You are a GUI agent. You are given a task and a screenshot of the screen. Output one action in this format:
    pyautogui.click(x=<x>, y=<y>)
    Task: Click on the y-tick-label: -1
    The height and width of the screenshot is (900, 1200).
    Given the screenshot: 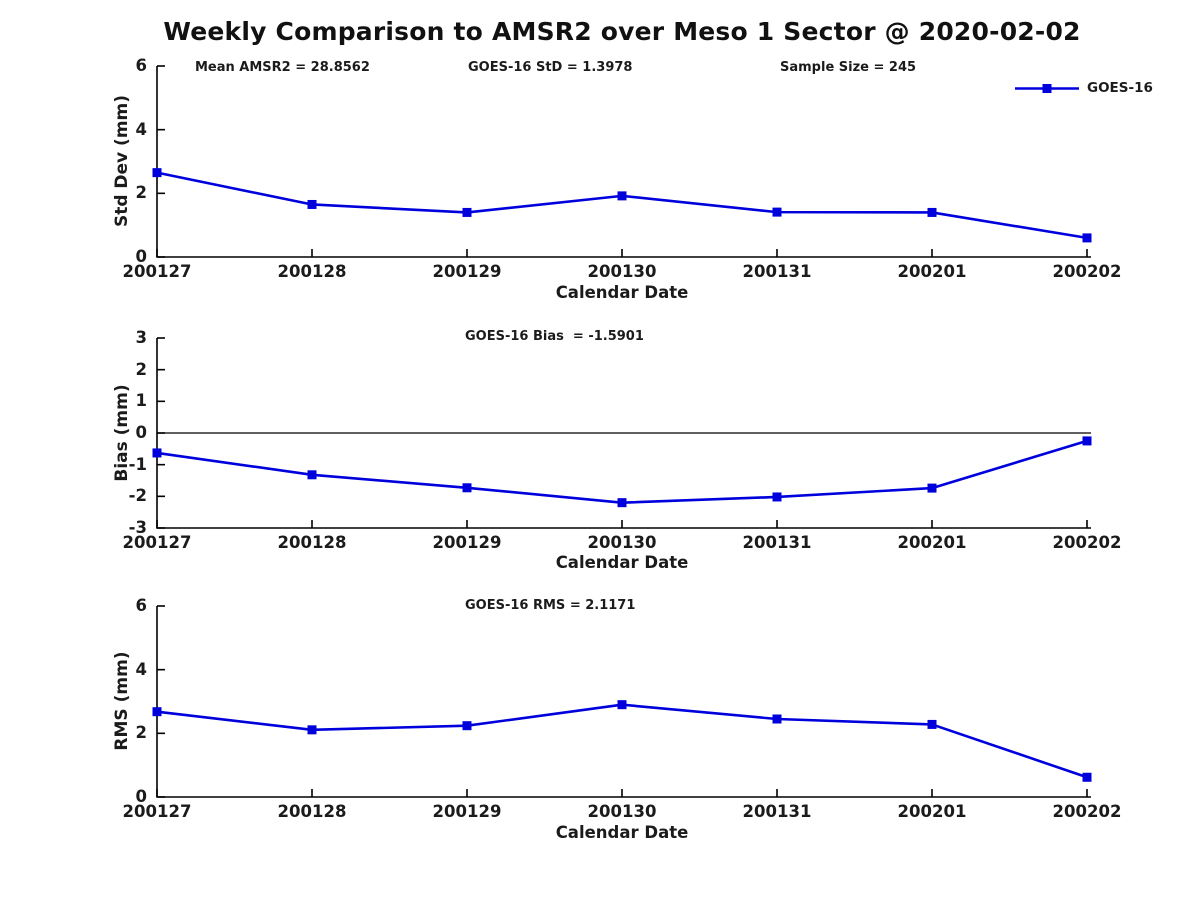 What is the action you would take?
    pyautogui.click(x=137, y=464)
    